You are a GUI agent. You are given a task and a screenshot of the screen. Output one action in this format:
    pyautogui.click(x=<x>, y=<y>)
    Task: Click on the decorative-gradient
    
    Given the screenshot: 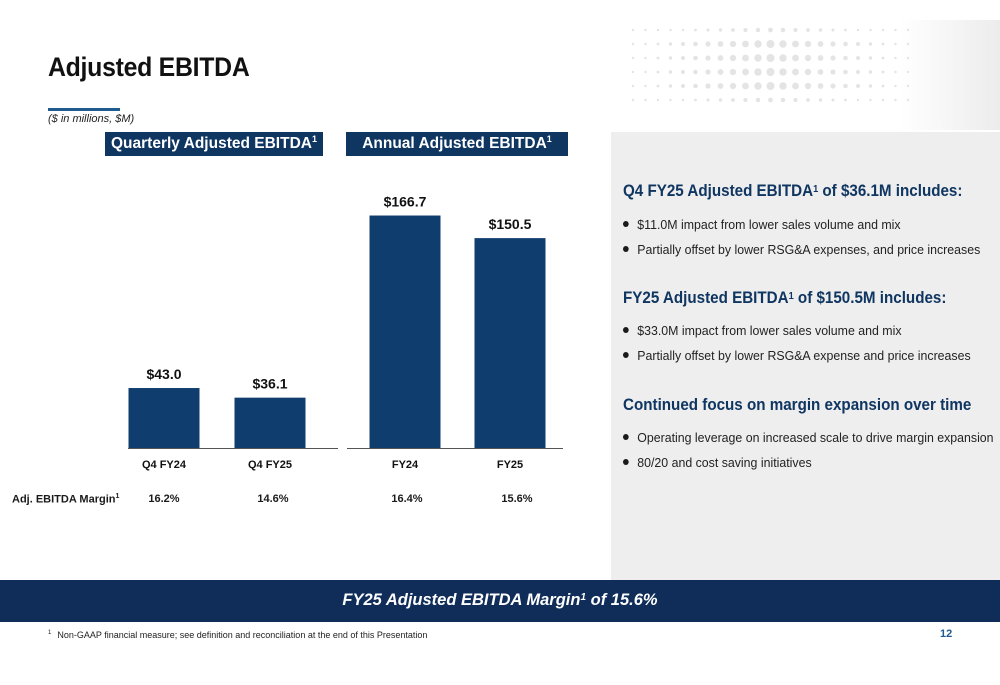 What is the action you would take?
    pyautogui.click(x=950, y=75)
    